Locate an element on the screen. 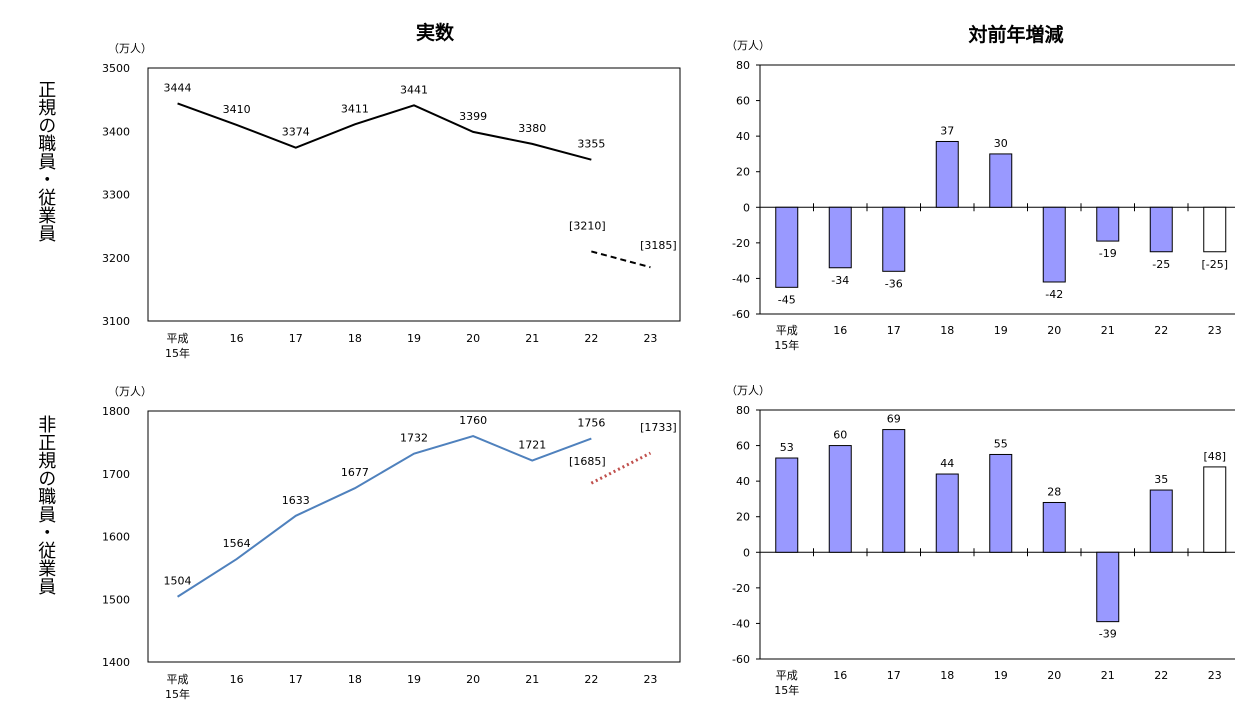  data-label: -34 is located at coordinates (840, 280).